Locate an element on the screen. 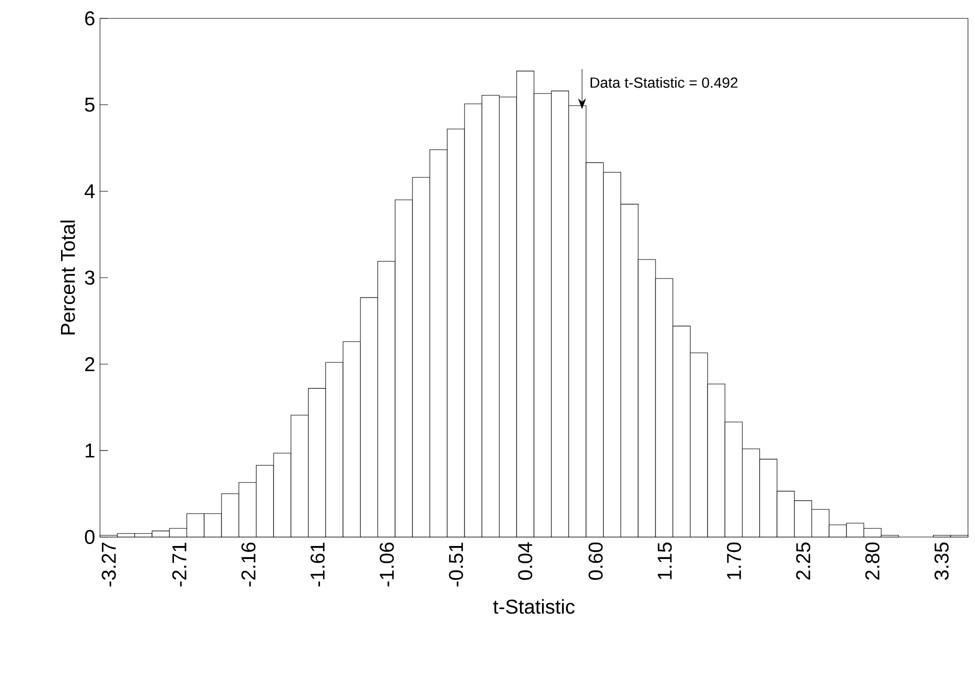 The width and height of the screenshot is (975, 683). x-axis-title: t-Statistic is located at coordinates (534, 606).